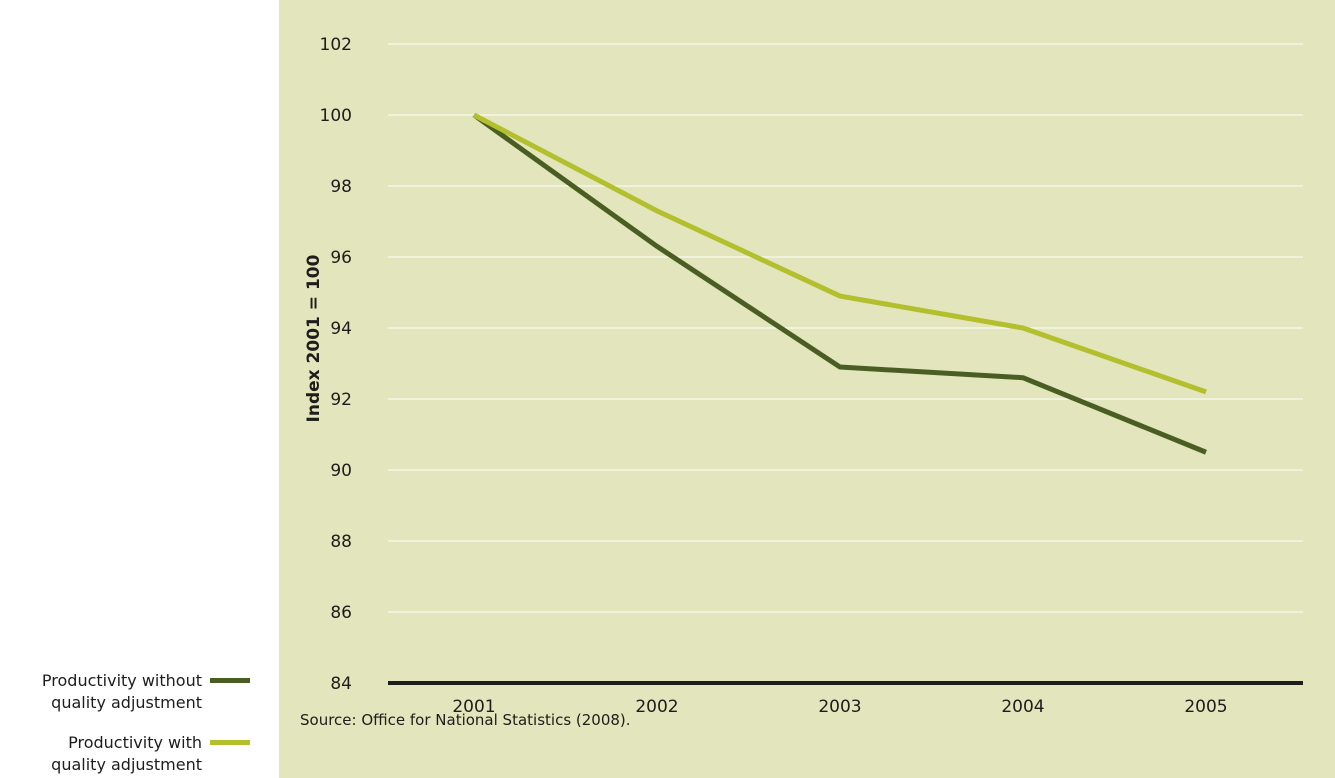 This screenshot has width=1335, height=778. Describe the element at coordinates (336, 116) in the screenshot. I see `y-tick-label: 100` at that location.